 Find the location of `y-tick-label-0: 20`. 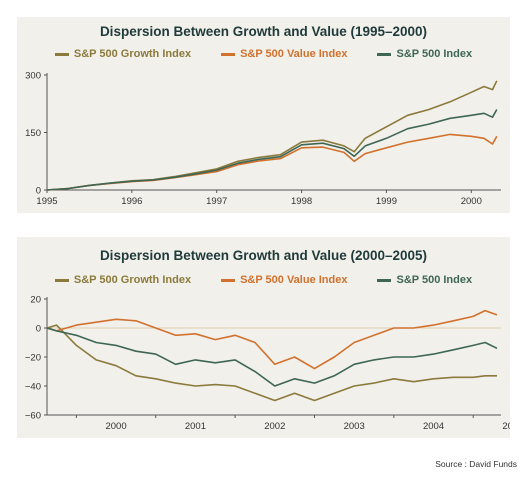

y-tick-label-0: 20 is located at coordinates (35, 300).